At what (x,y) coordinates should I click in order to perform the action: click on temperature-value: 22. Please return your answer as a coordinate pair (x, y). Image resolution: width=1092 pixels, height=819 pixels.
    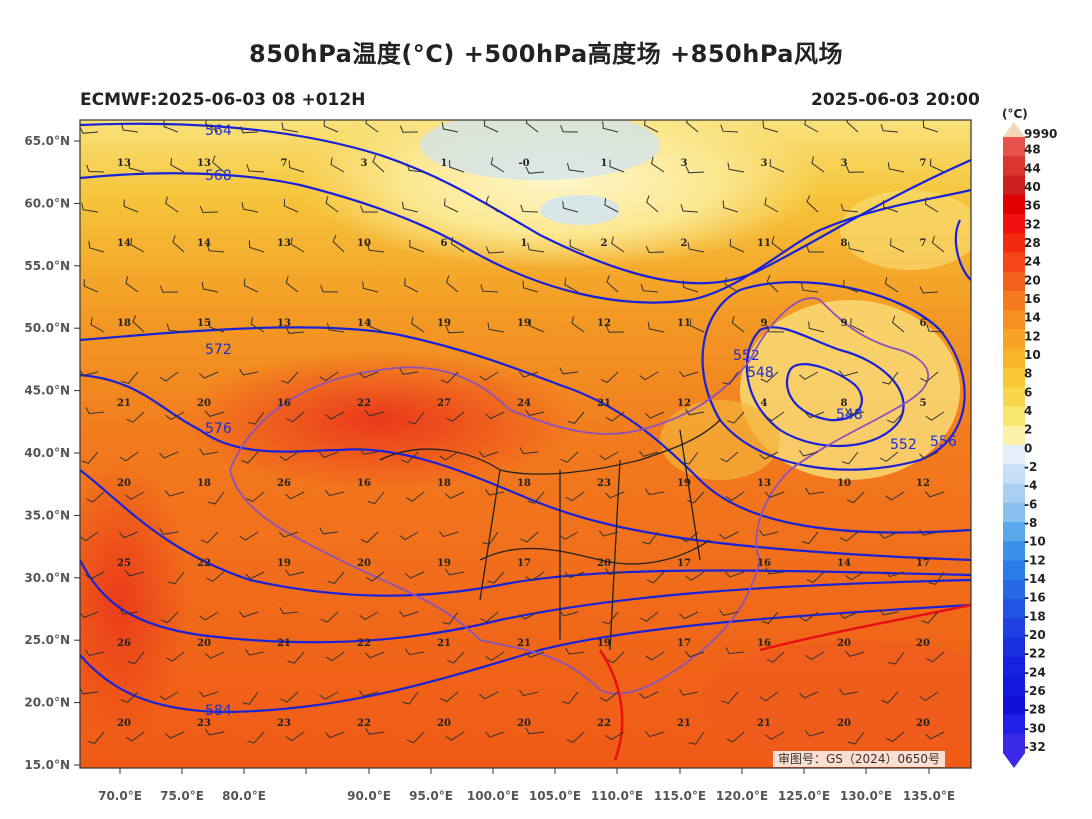
    Looking at the image, I should click on (364, 643).